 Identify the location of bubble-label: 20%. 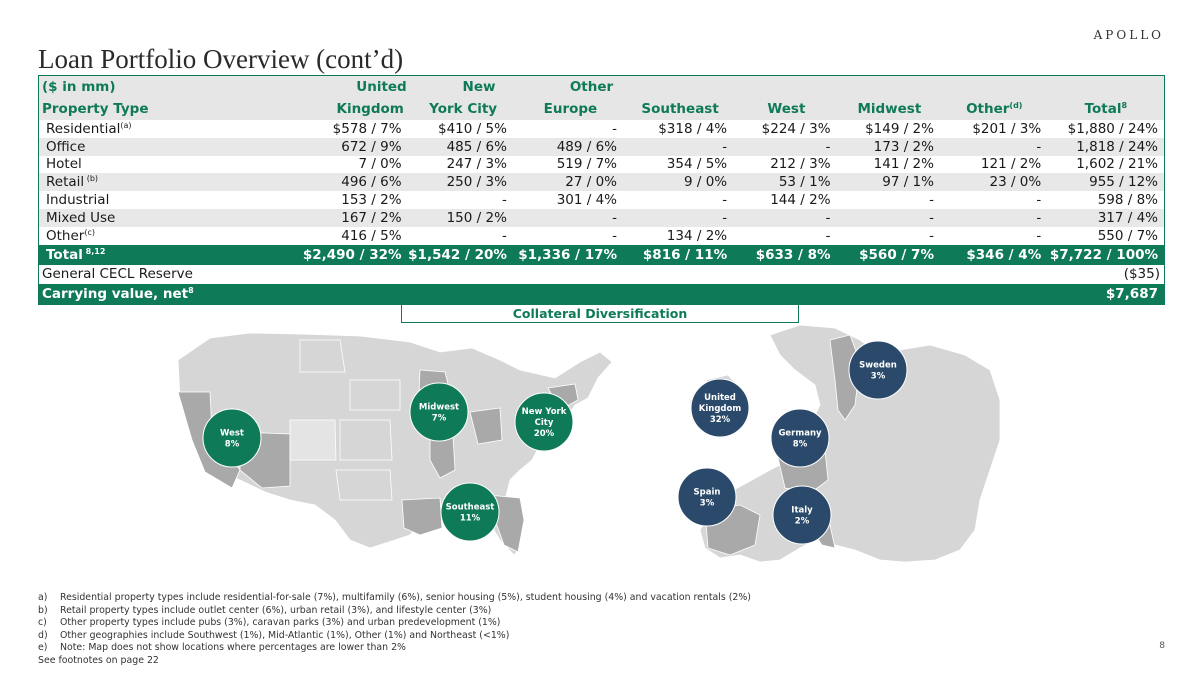
(544, 434).